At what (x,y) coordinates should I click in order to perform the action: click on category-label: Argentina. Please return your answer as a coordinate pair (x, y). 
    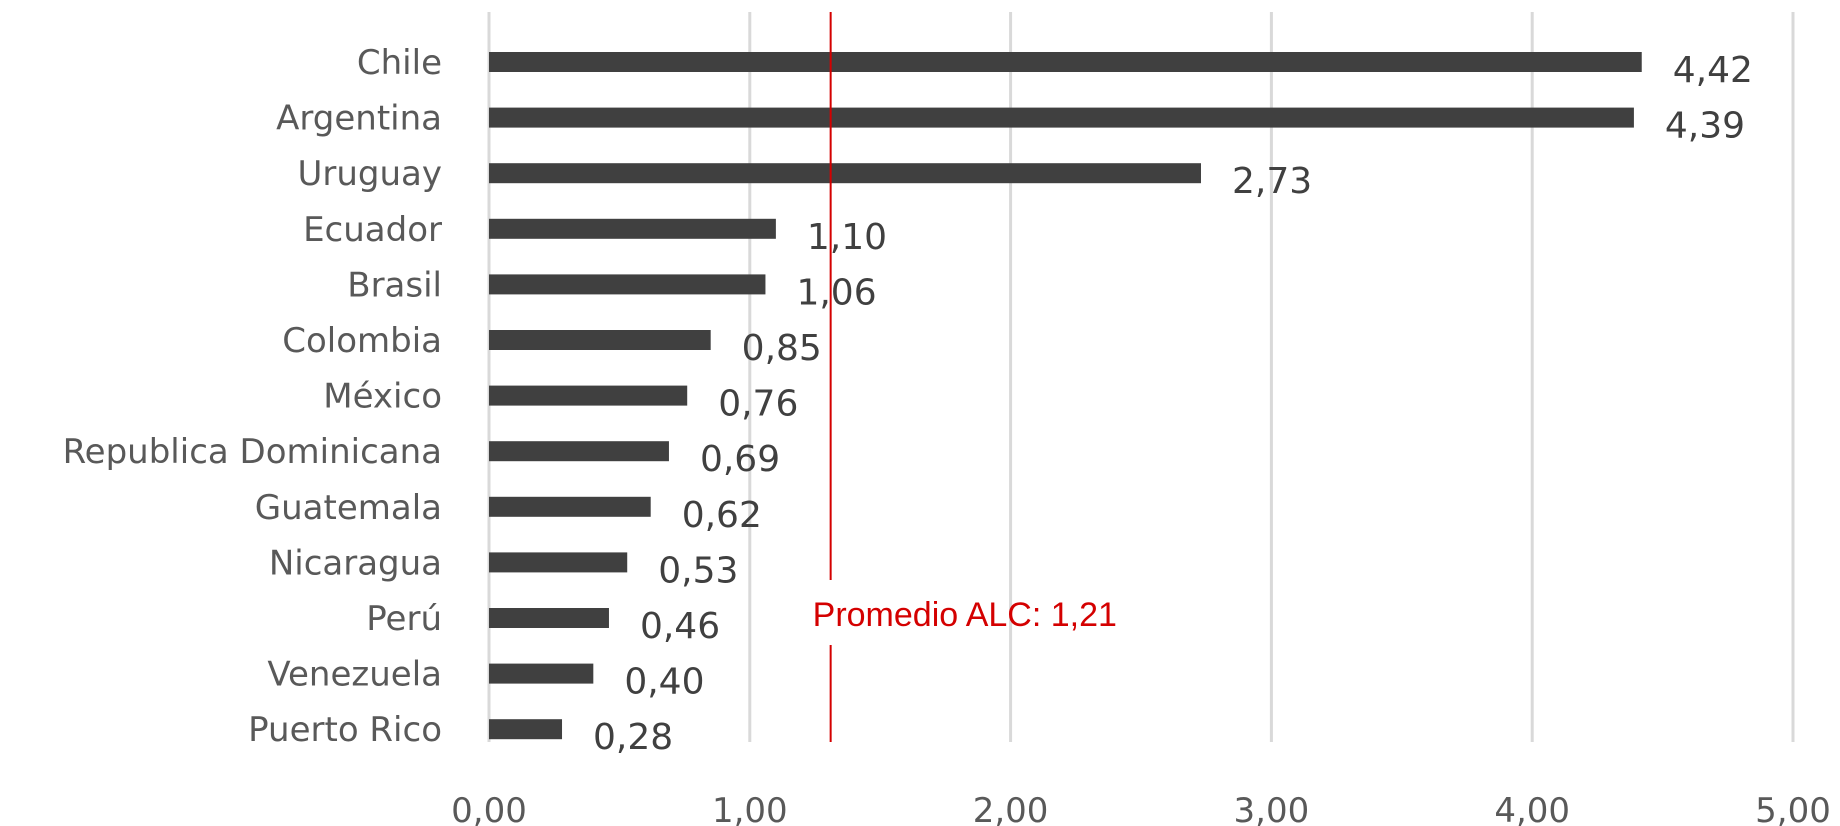
    Looking at the image, I should click on (359, 119).